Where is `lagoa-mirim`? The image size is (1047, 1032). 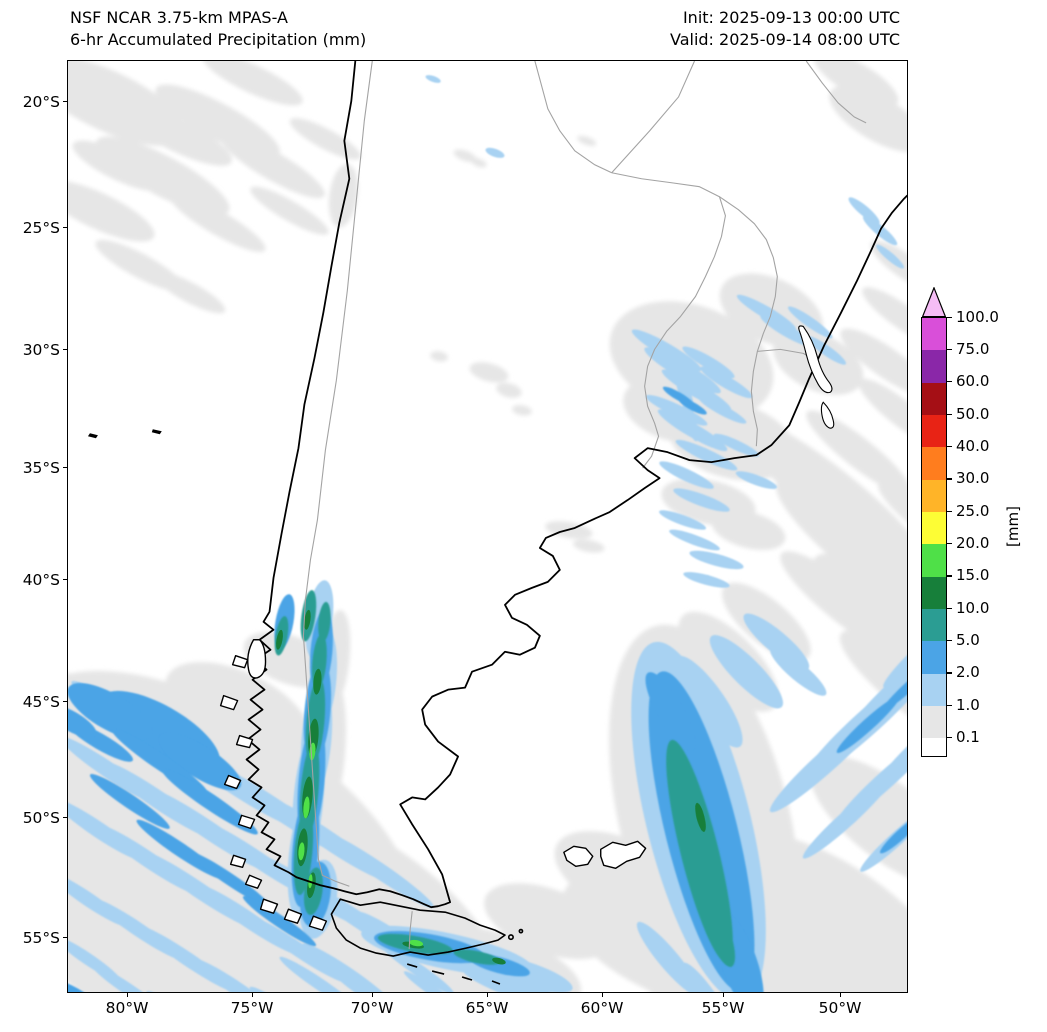 lagoa-mirim is located at coordinates (827, 415).